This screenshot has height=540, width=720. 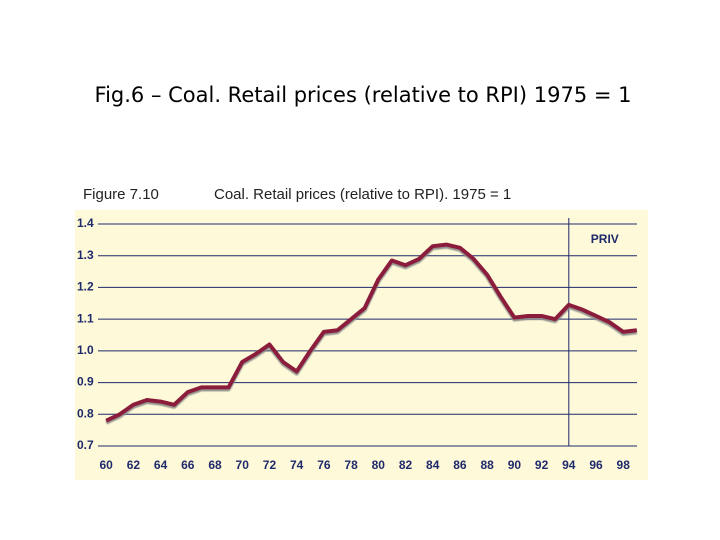 What do you see at coordinates (134, 465) in the screenshot?
I see `x-tick-label: 62` at bounding box center [134, 465].